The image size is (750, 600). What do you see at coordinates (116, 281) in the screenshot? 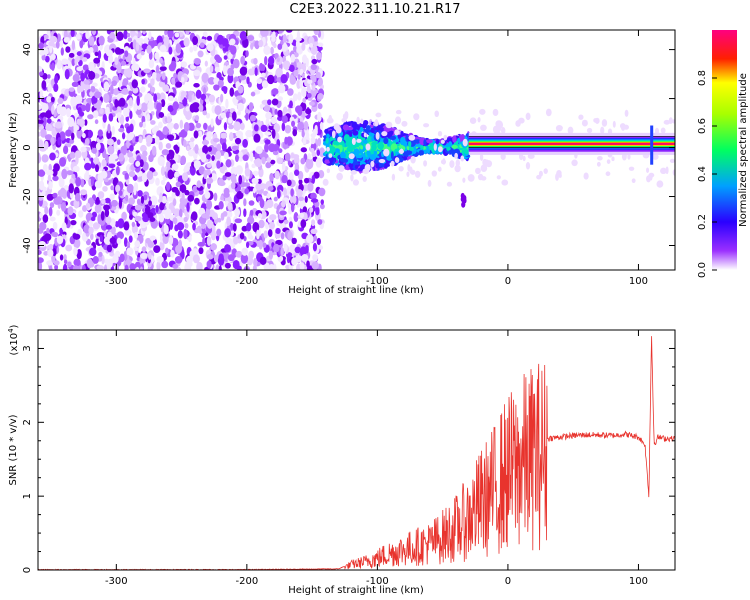
I see `spectrogram-x-tick-label: -300` at bounding box center [116, 281].